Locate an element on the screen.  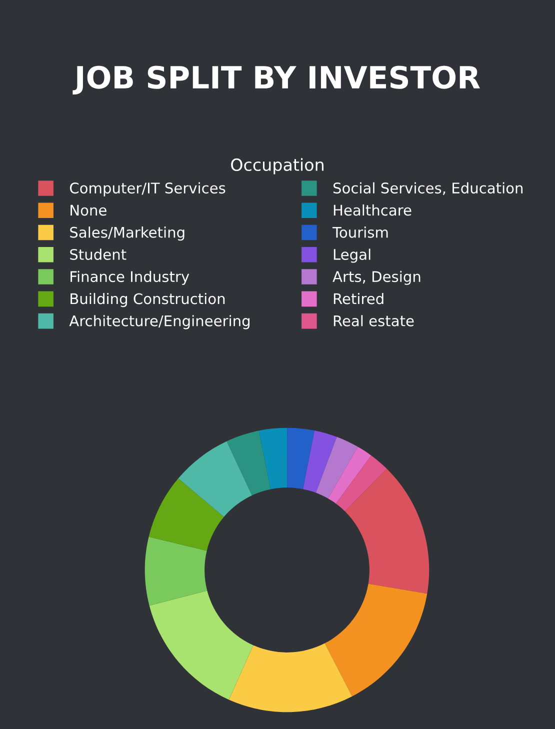
legend-label: Social Services, Education is located at coordinates (428, 189).